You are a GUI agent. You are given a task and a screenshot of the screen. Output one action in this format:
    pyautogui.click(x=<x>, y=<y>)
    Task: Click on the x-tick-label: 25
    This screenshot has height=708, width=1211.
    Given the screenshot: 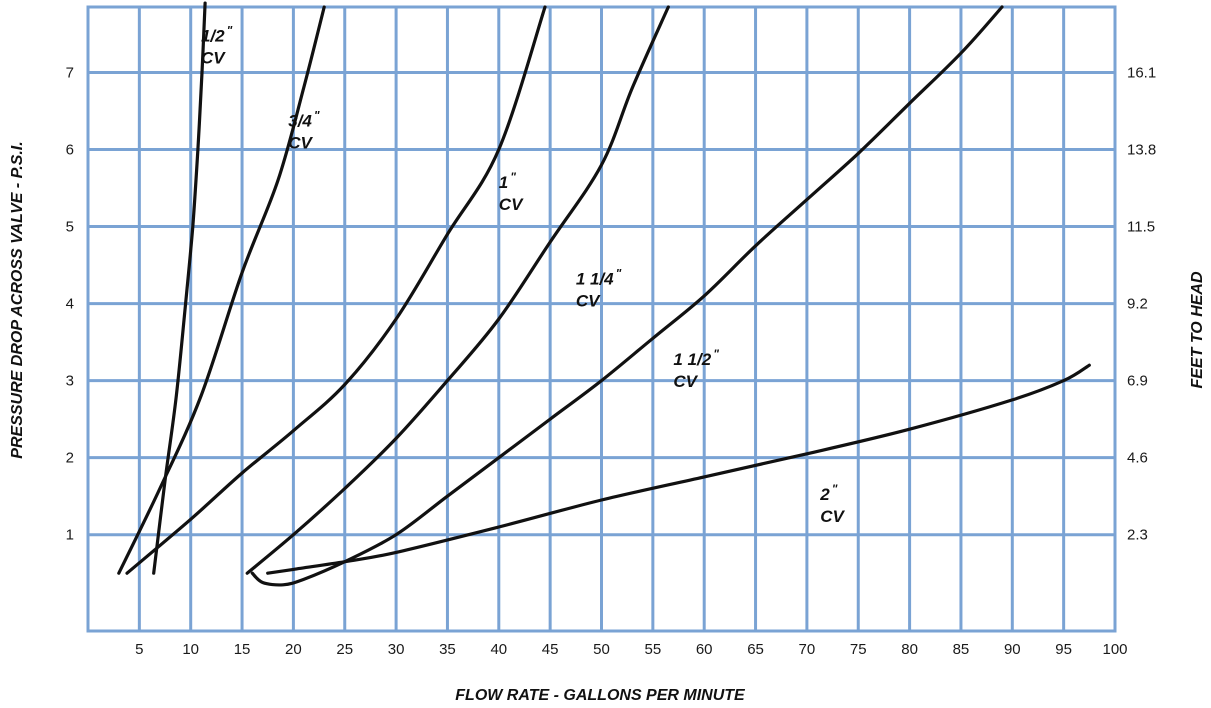 What is the action you would take?
    pyautogui.click(x=344, y=649)
    